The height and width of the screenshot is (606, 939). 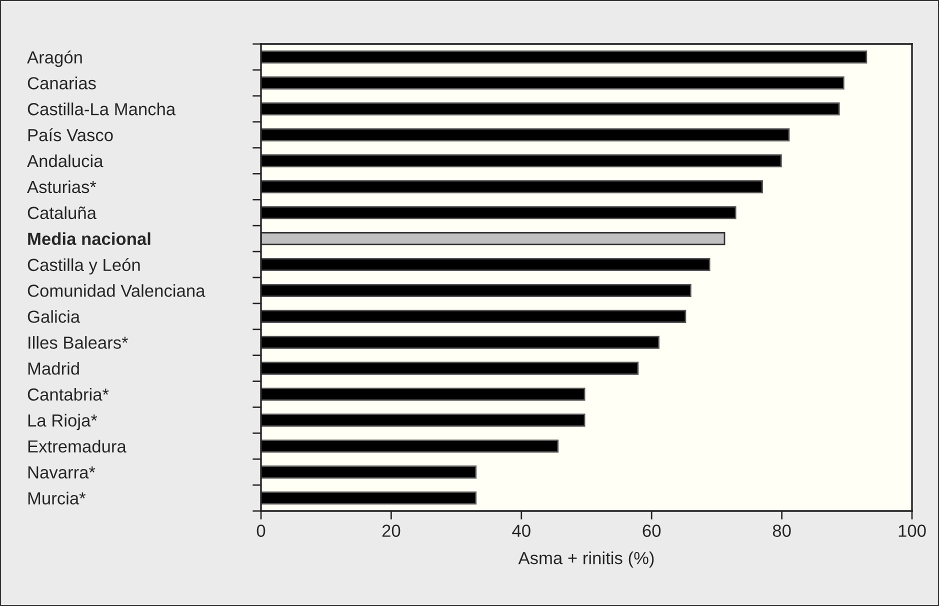 I want to click on y-tick-label: Aragón, so click(x=54, y=58).